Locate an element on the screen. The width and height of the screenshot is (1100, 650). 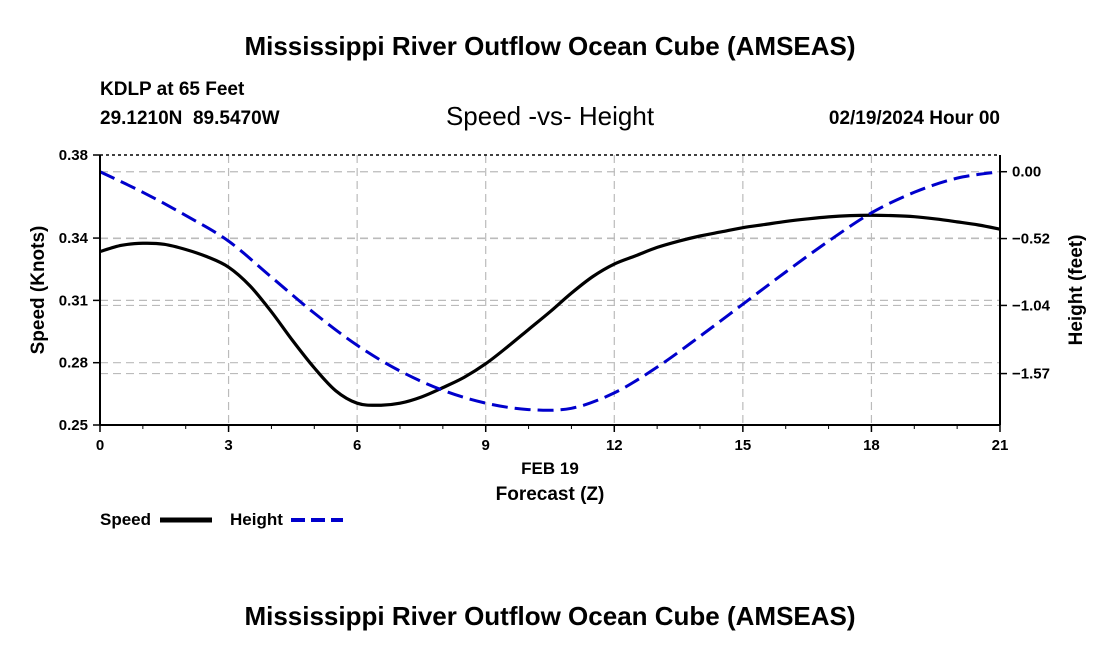
y-tick-label: 0.34 is located at coordinates (74, 238).